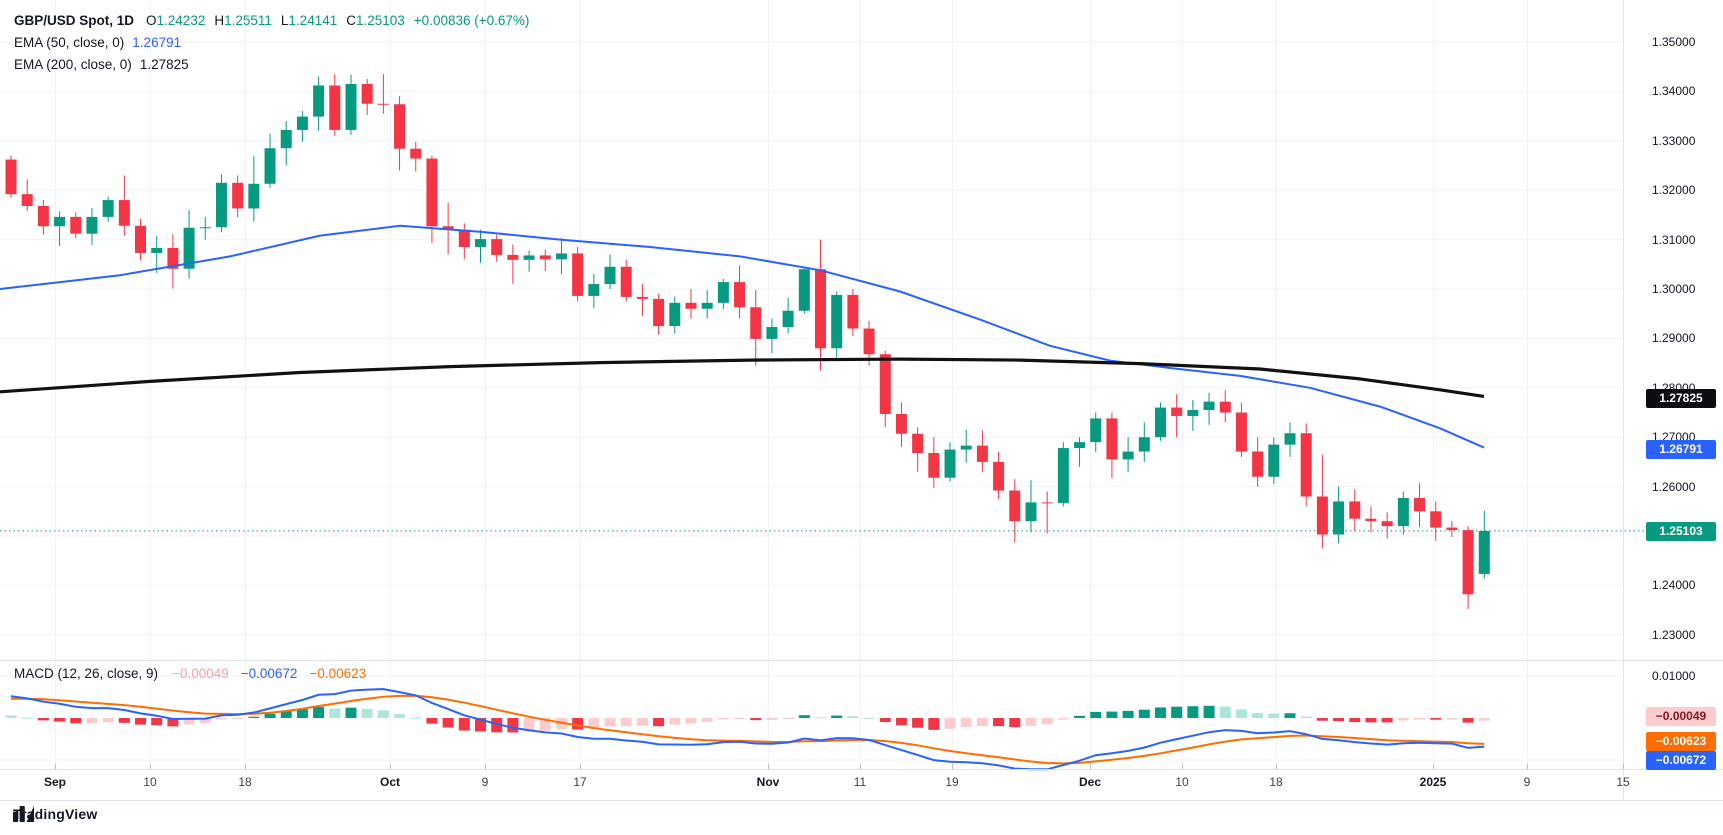  I want to click on macd-tick-label: 0.01000, so click(1674, 676).